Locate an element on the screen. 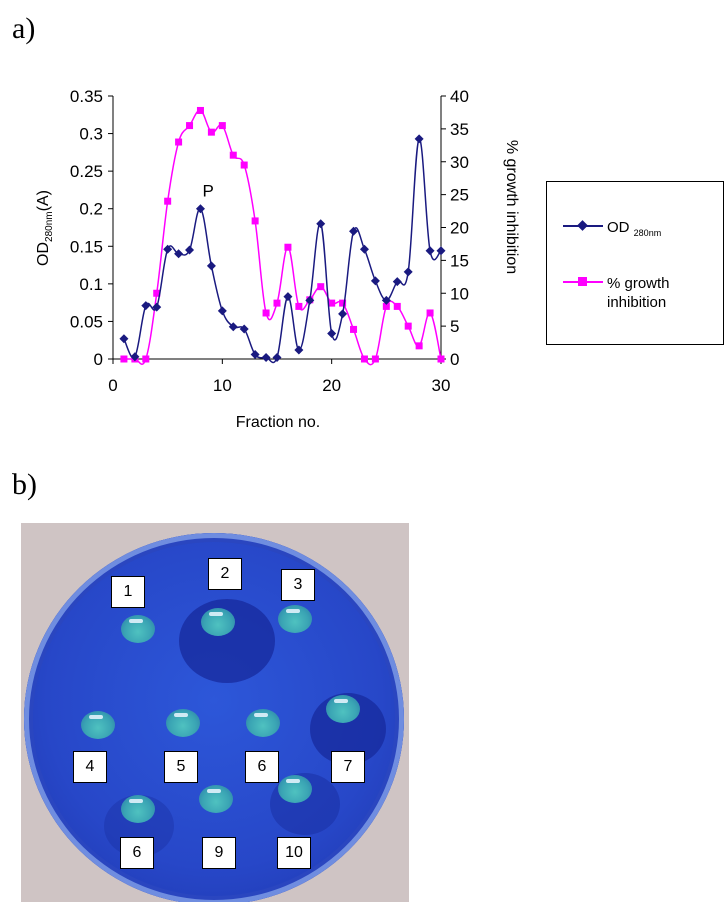 The height and width of the screenshot is (902, 726). legend-inhibition-symbol is located at coordinates (583, 282).